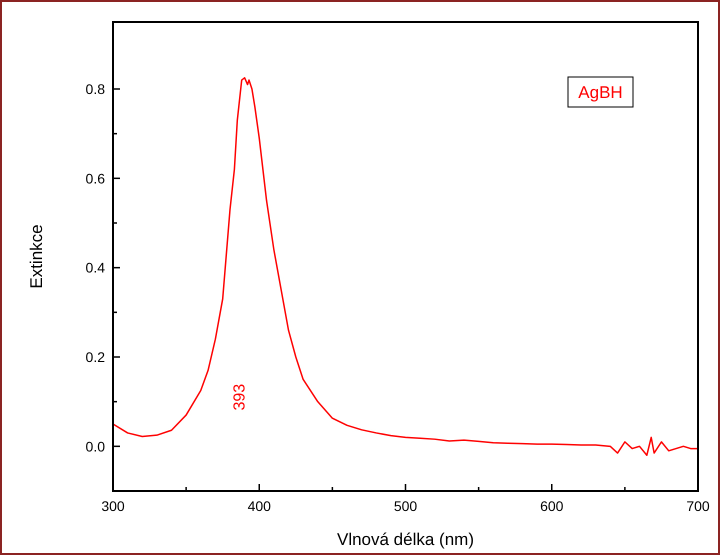  I want to click on y-tick-label: 0.0, so click(96, 446).